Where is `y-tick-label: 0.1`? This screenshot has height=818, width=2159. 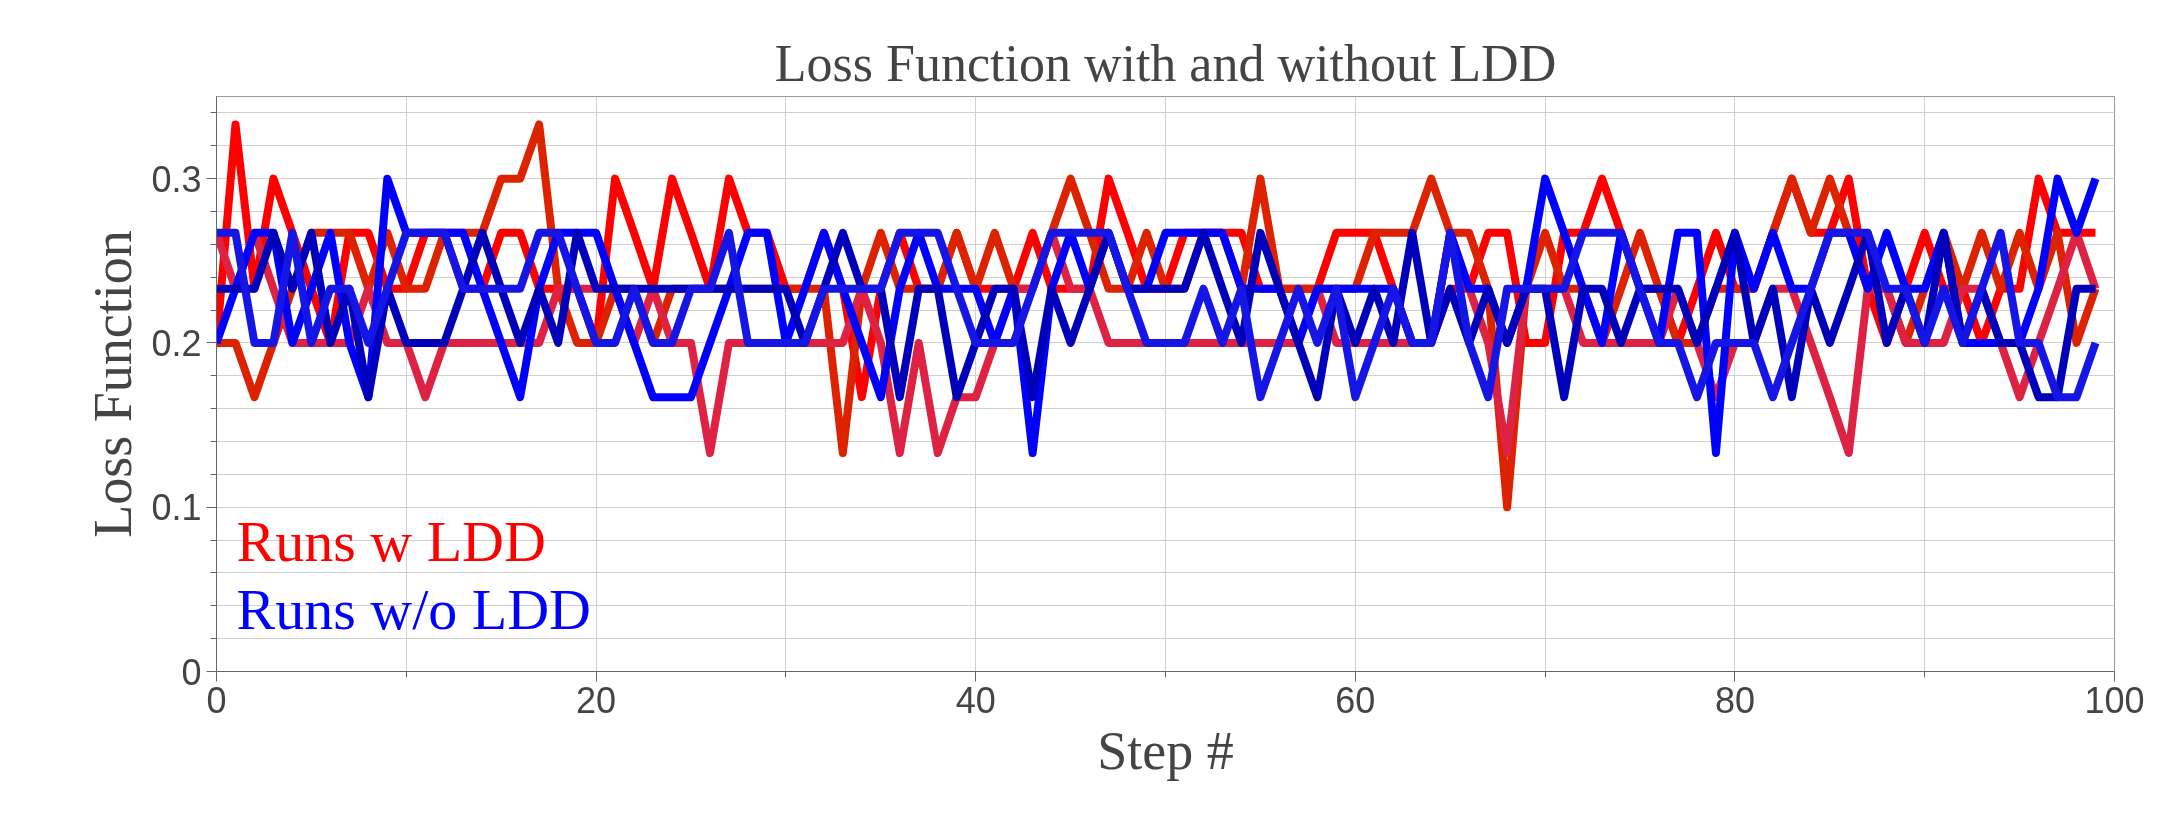
y-tick-label: 0.1 is located at coordinates (176, 508).